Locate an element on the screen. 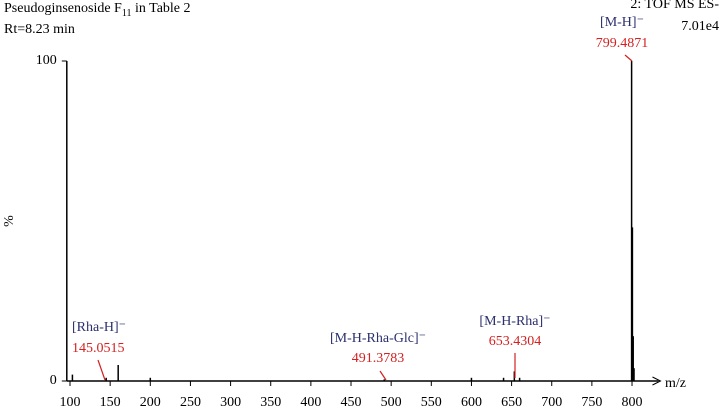  x-tick-label: 550 is located at coordinates (431, 402).